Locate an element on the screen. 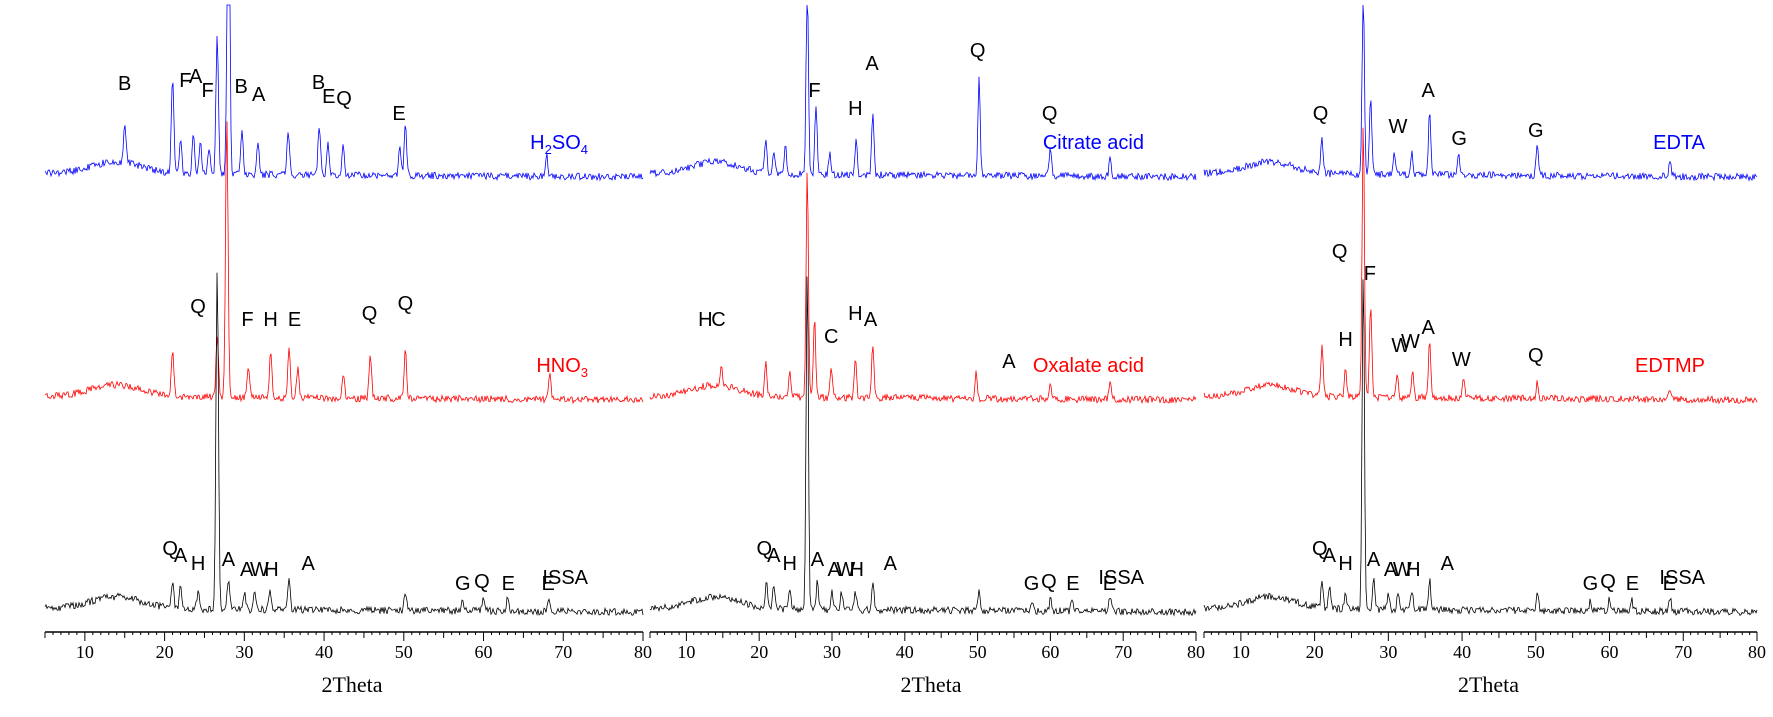  series-label: Citrate acid is located at coordinates (1093, 143).